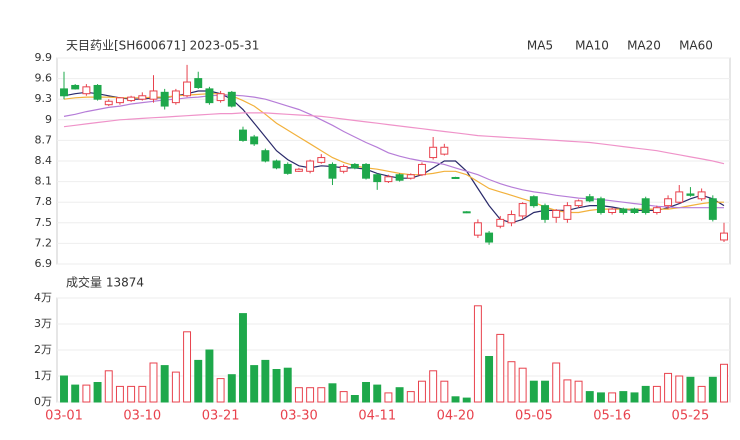 The height and width of the screenshot is (440, 740). Describe the element at coordinates (377, 416) in the screenshot. I see `x-tick-label: 04-11` at that location.